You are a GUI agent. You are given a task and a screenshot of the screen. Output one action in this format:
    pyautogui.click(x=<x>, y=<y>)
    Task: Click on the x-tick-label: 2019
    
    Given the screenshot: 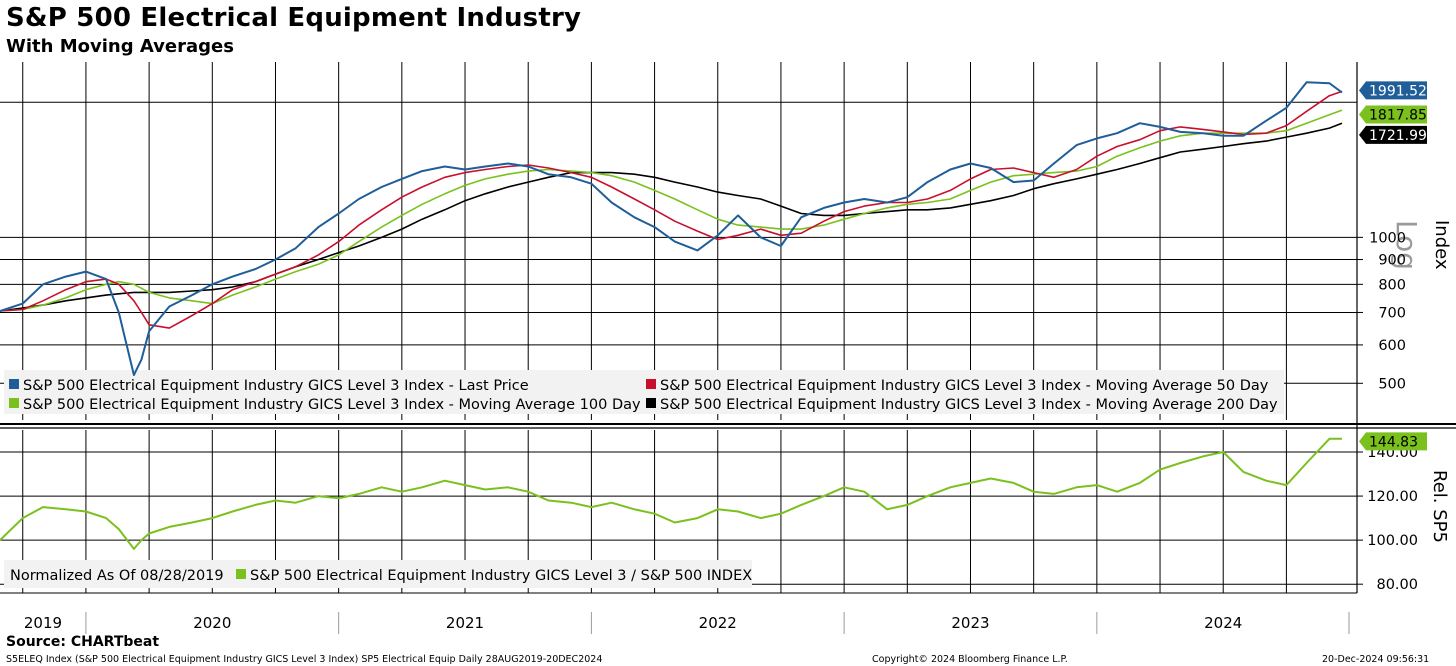 What is the action you would take?
    pyautogui.click(x=43, y=623)
    